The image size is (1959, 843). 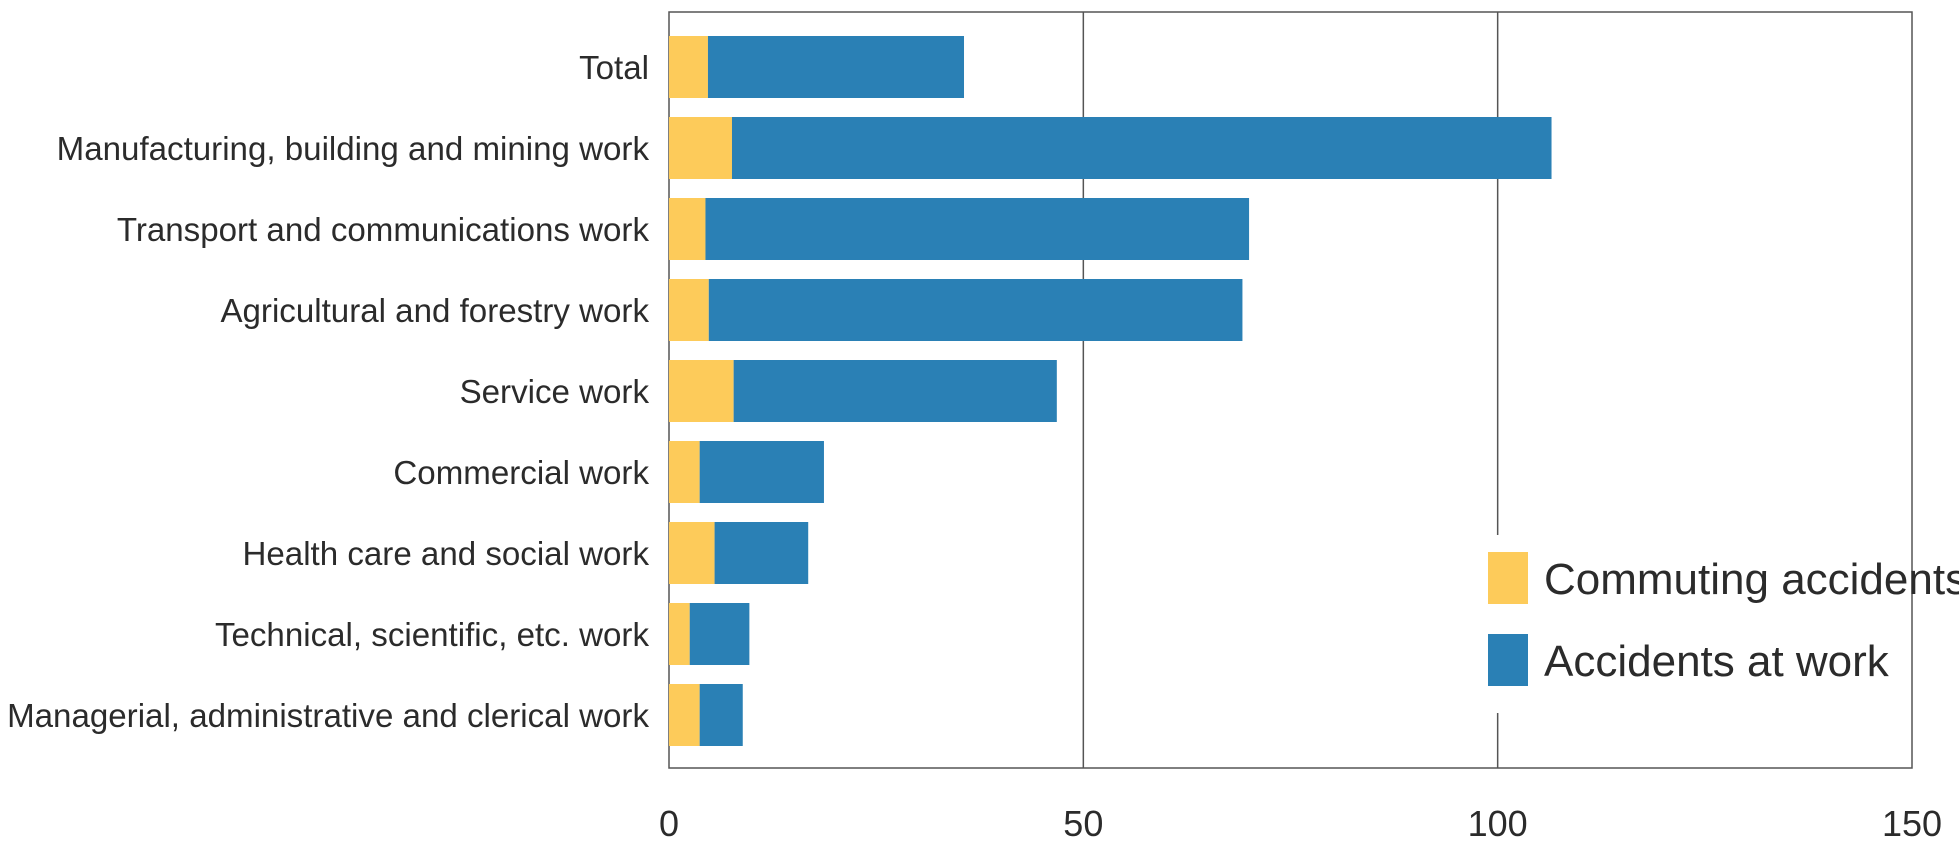 What do you see at coordinates (614, 68) in the screenshot?
I see `category-label: Total` at bounding box center [614, 68].